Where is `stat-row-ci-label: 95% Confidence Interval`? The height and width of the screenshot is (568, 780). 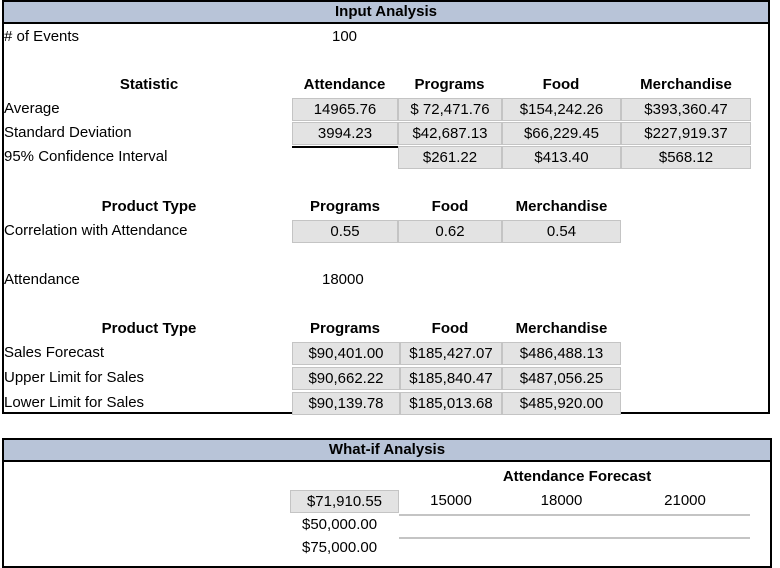
stat-row-ci-label: 95% Confidence Interval is located at coordinates (86, 156).